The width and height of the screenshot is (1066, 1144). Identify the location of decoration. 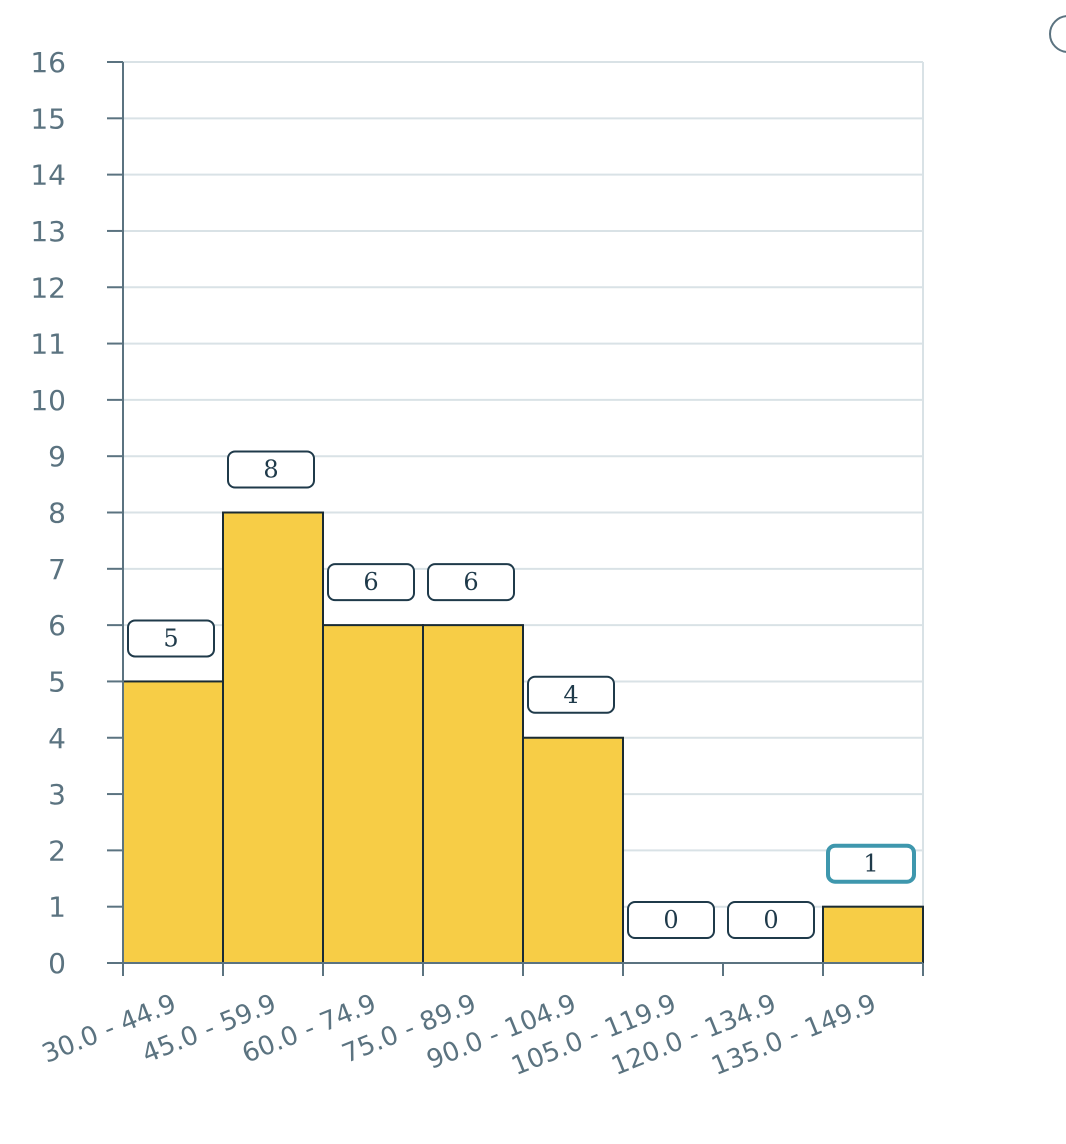
(1057, 34).